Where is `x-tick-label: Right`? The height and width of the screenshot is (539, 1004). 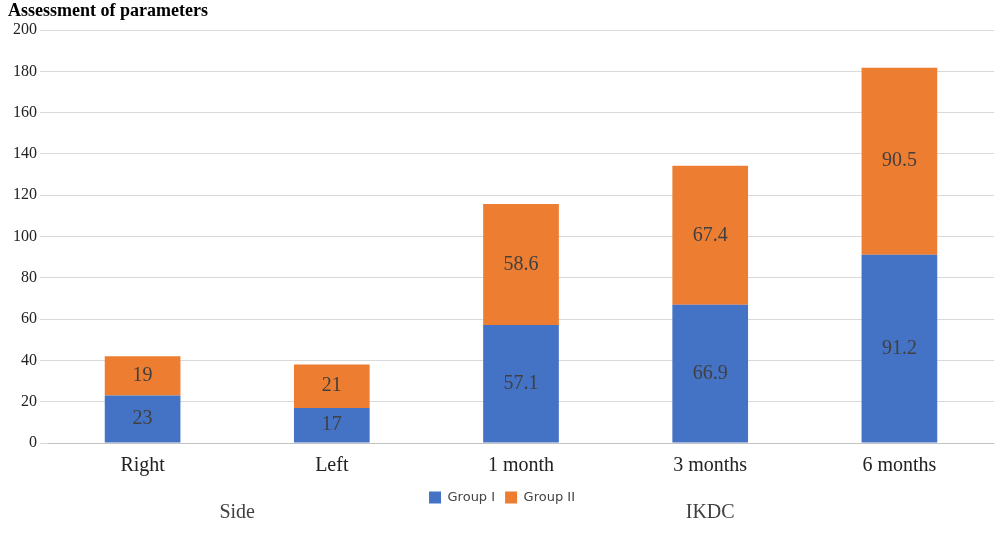 x-tick-label: Right is located at coordinates (143, 465).